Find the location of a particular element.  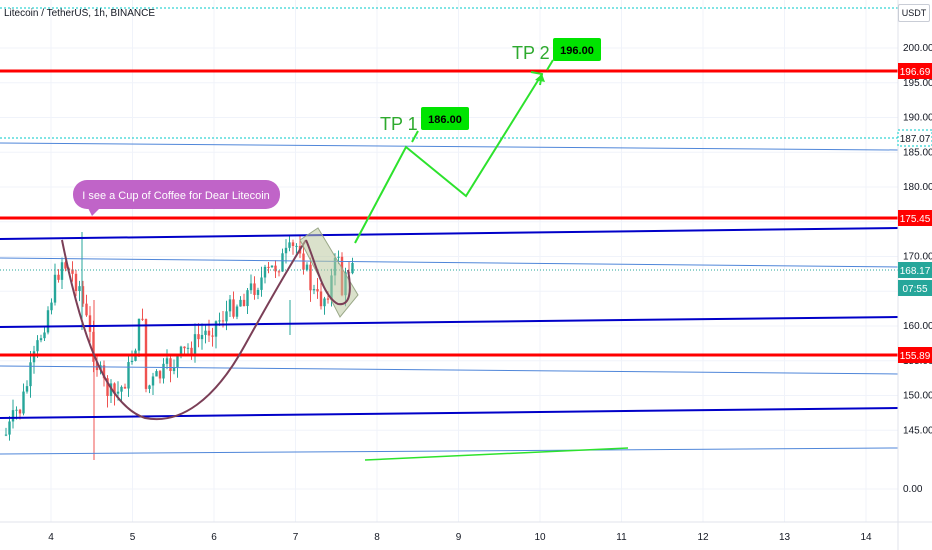

tp1-label: TP 1 is located at coordinates (399, 124).